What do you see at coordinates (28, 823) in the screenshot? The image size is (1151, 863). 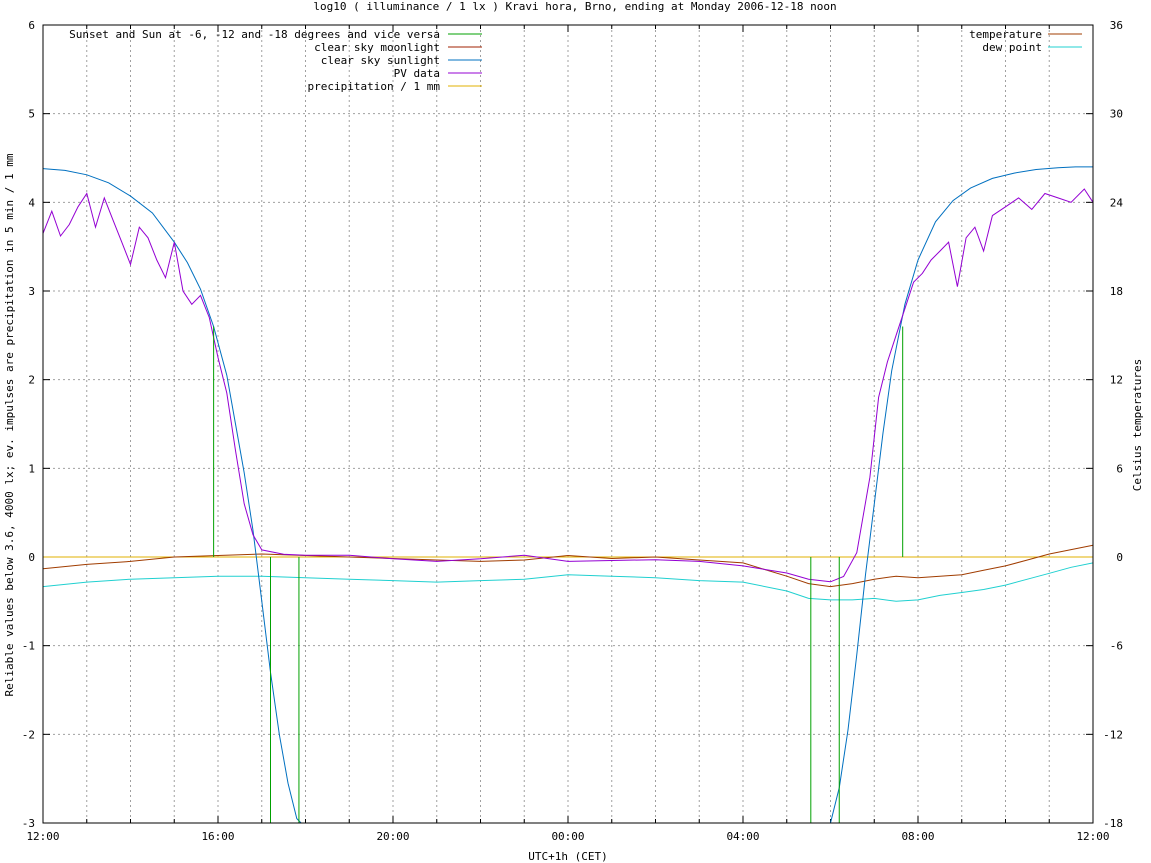 I see `y-tick-label: -3` at bounding box center [28, 823].